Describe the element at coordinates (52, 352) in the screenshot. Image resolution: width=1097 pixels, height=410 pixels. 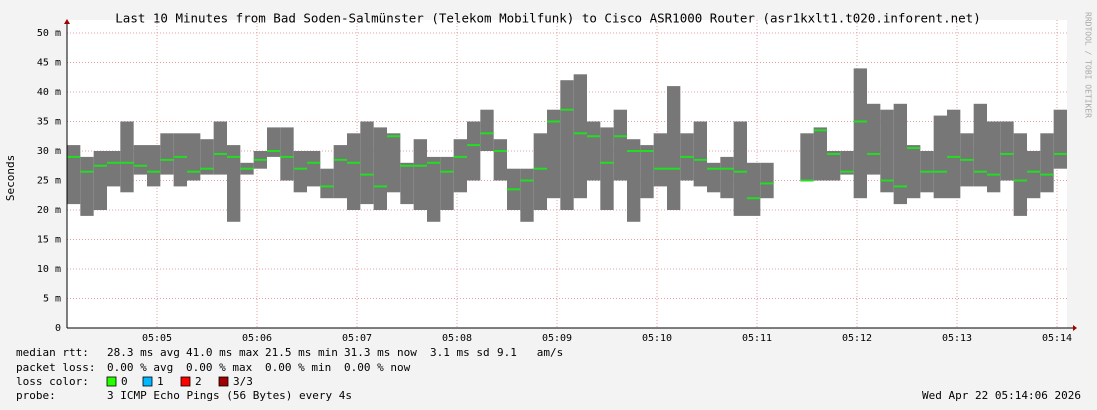
I see `stats-label: median rtt:` at that location.